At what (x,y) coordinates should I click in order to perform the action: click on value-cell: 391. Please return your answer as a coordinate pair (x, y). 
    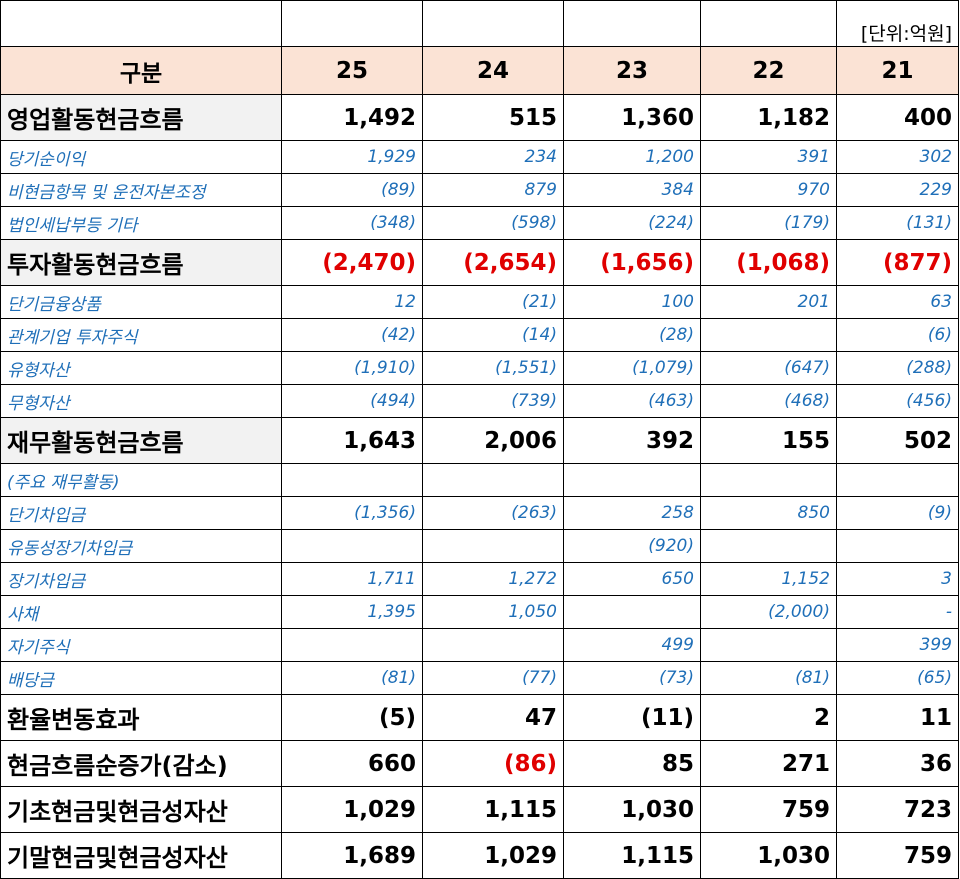
    Looking at the image, I should click on (768, 157).